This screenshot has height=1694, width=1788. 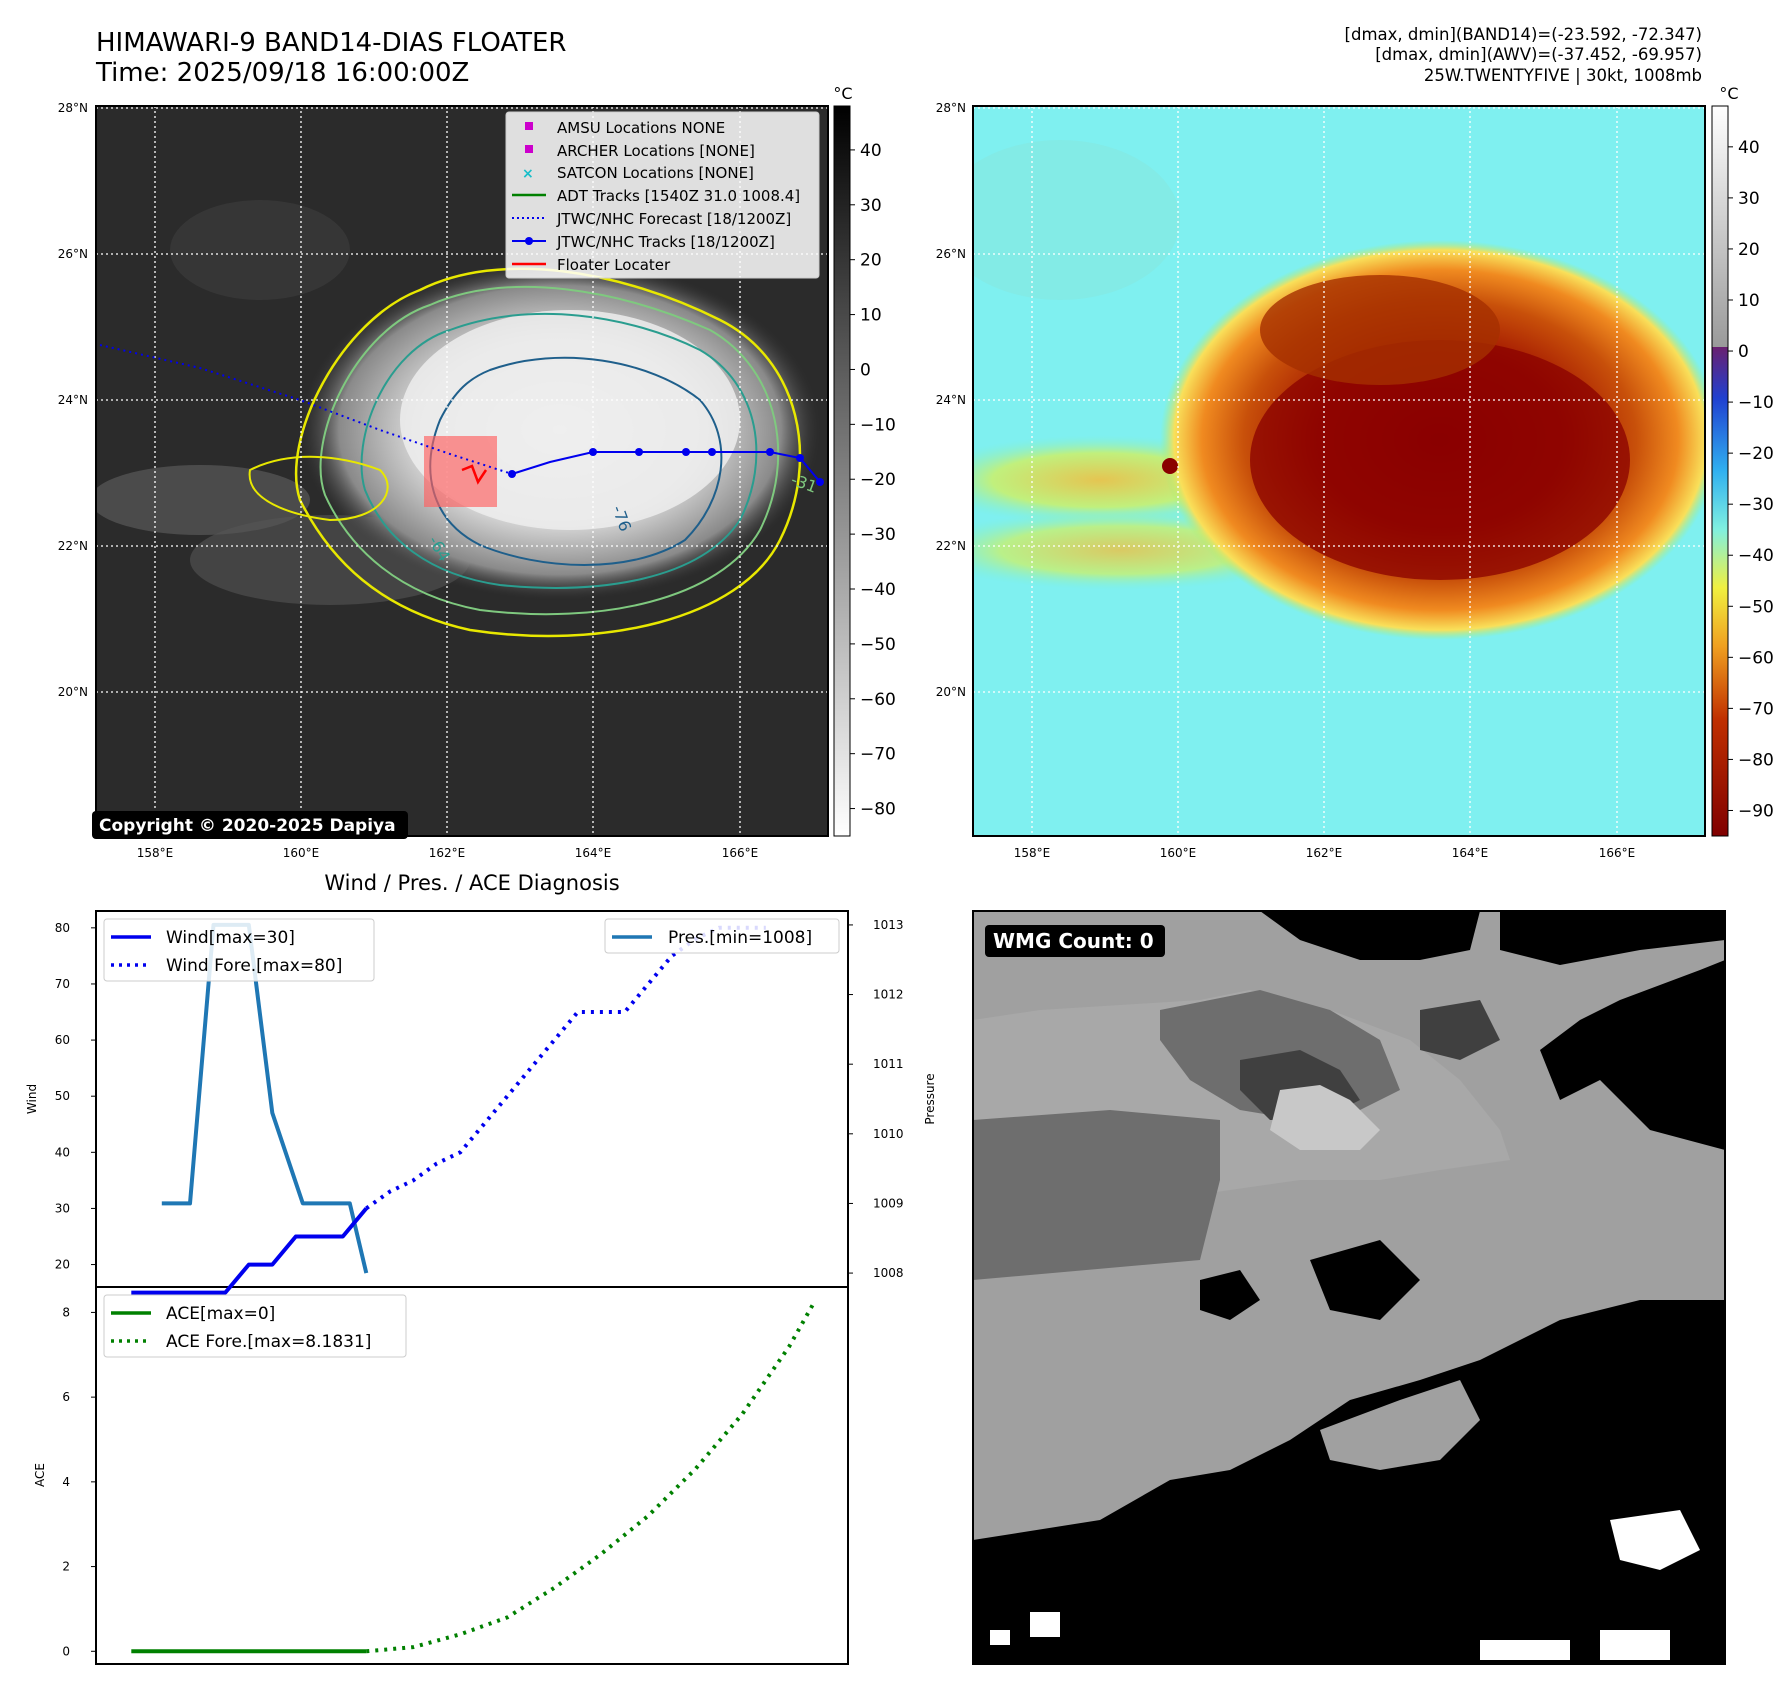 What do you see at coordinates (1617, 853) in the screenshot?
I see `awv-lon-166: 166°E` at bounding box center [1617, 853].